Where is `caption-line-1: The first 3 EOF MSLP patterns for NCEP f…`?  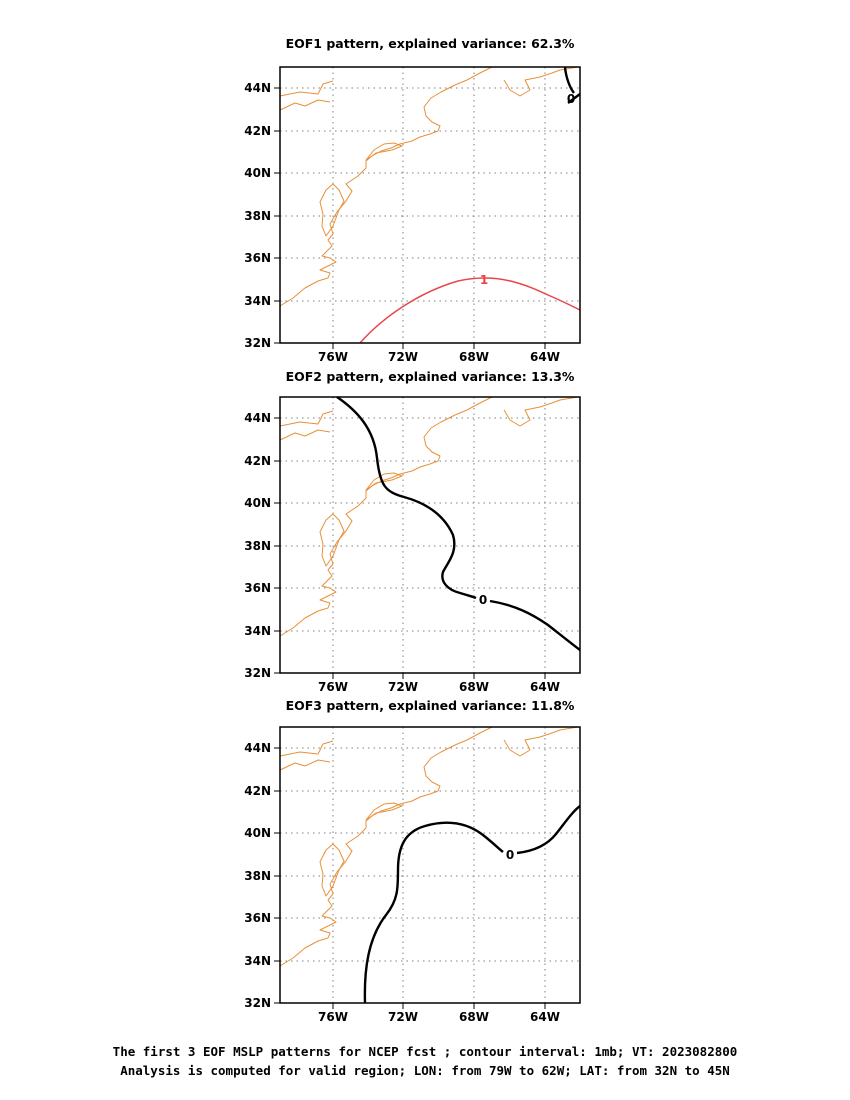
caption-line-1: The first 3 EOF MSLP patterns for NCEP f… is located at coordinates (425, 1051).